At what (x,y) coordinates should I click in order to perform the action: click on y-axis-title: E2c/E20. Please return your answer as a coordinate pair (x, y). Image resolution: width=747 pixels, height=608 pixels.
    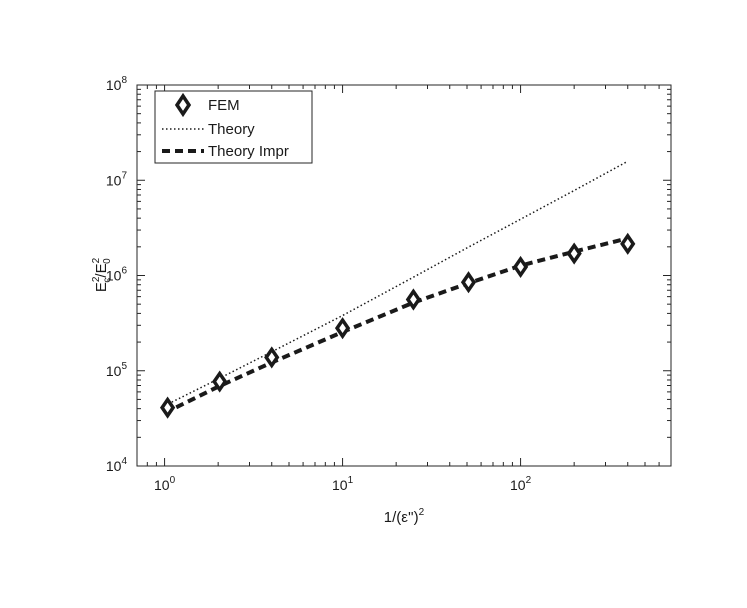
    Looking at the image, I should click on (102, 274).